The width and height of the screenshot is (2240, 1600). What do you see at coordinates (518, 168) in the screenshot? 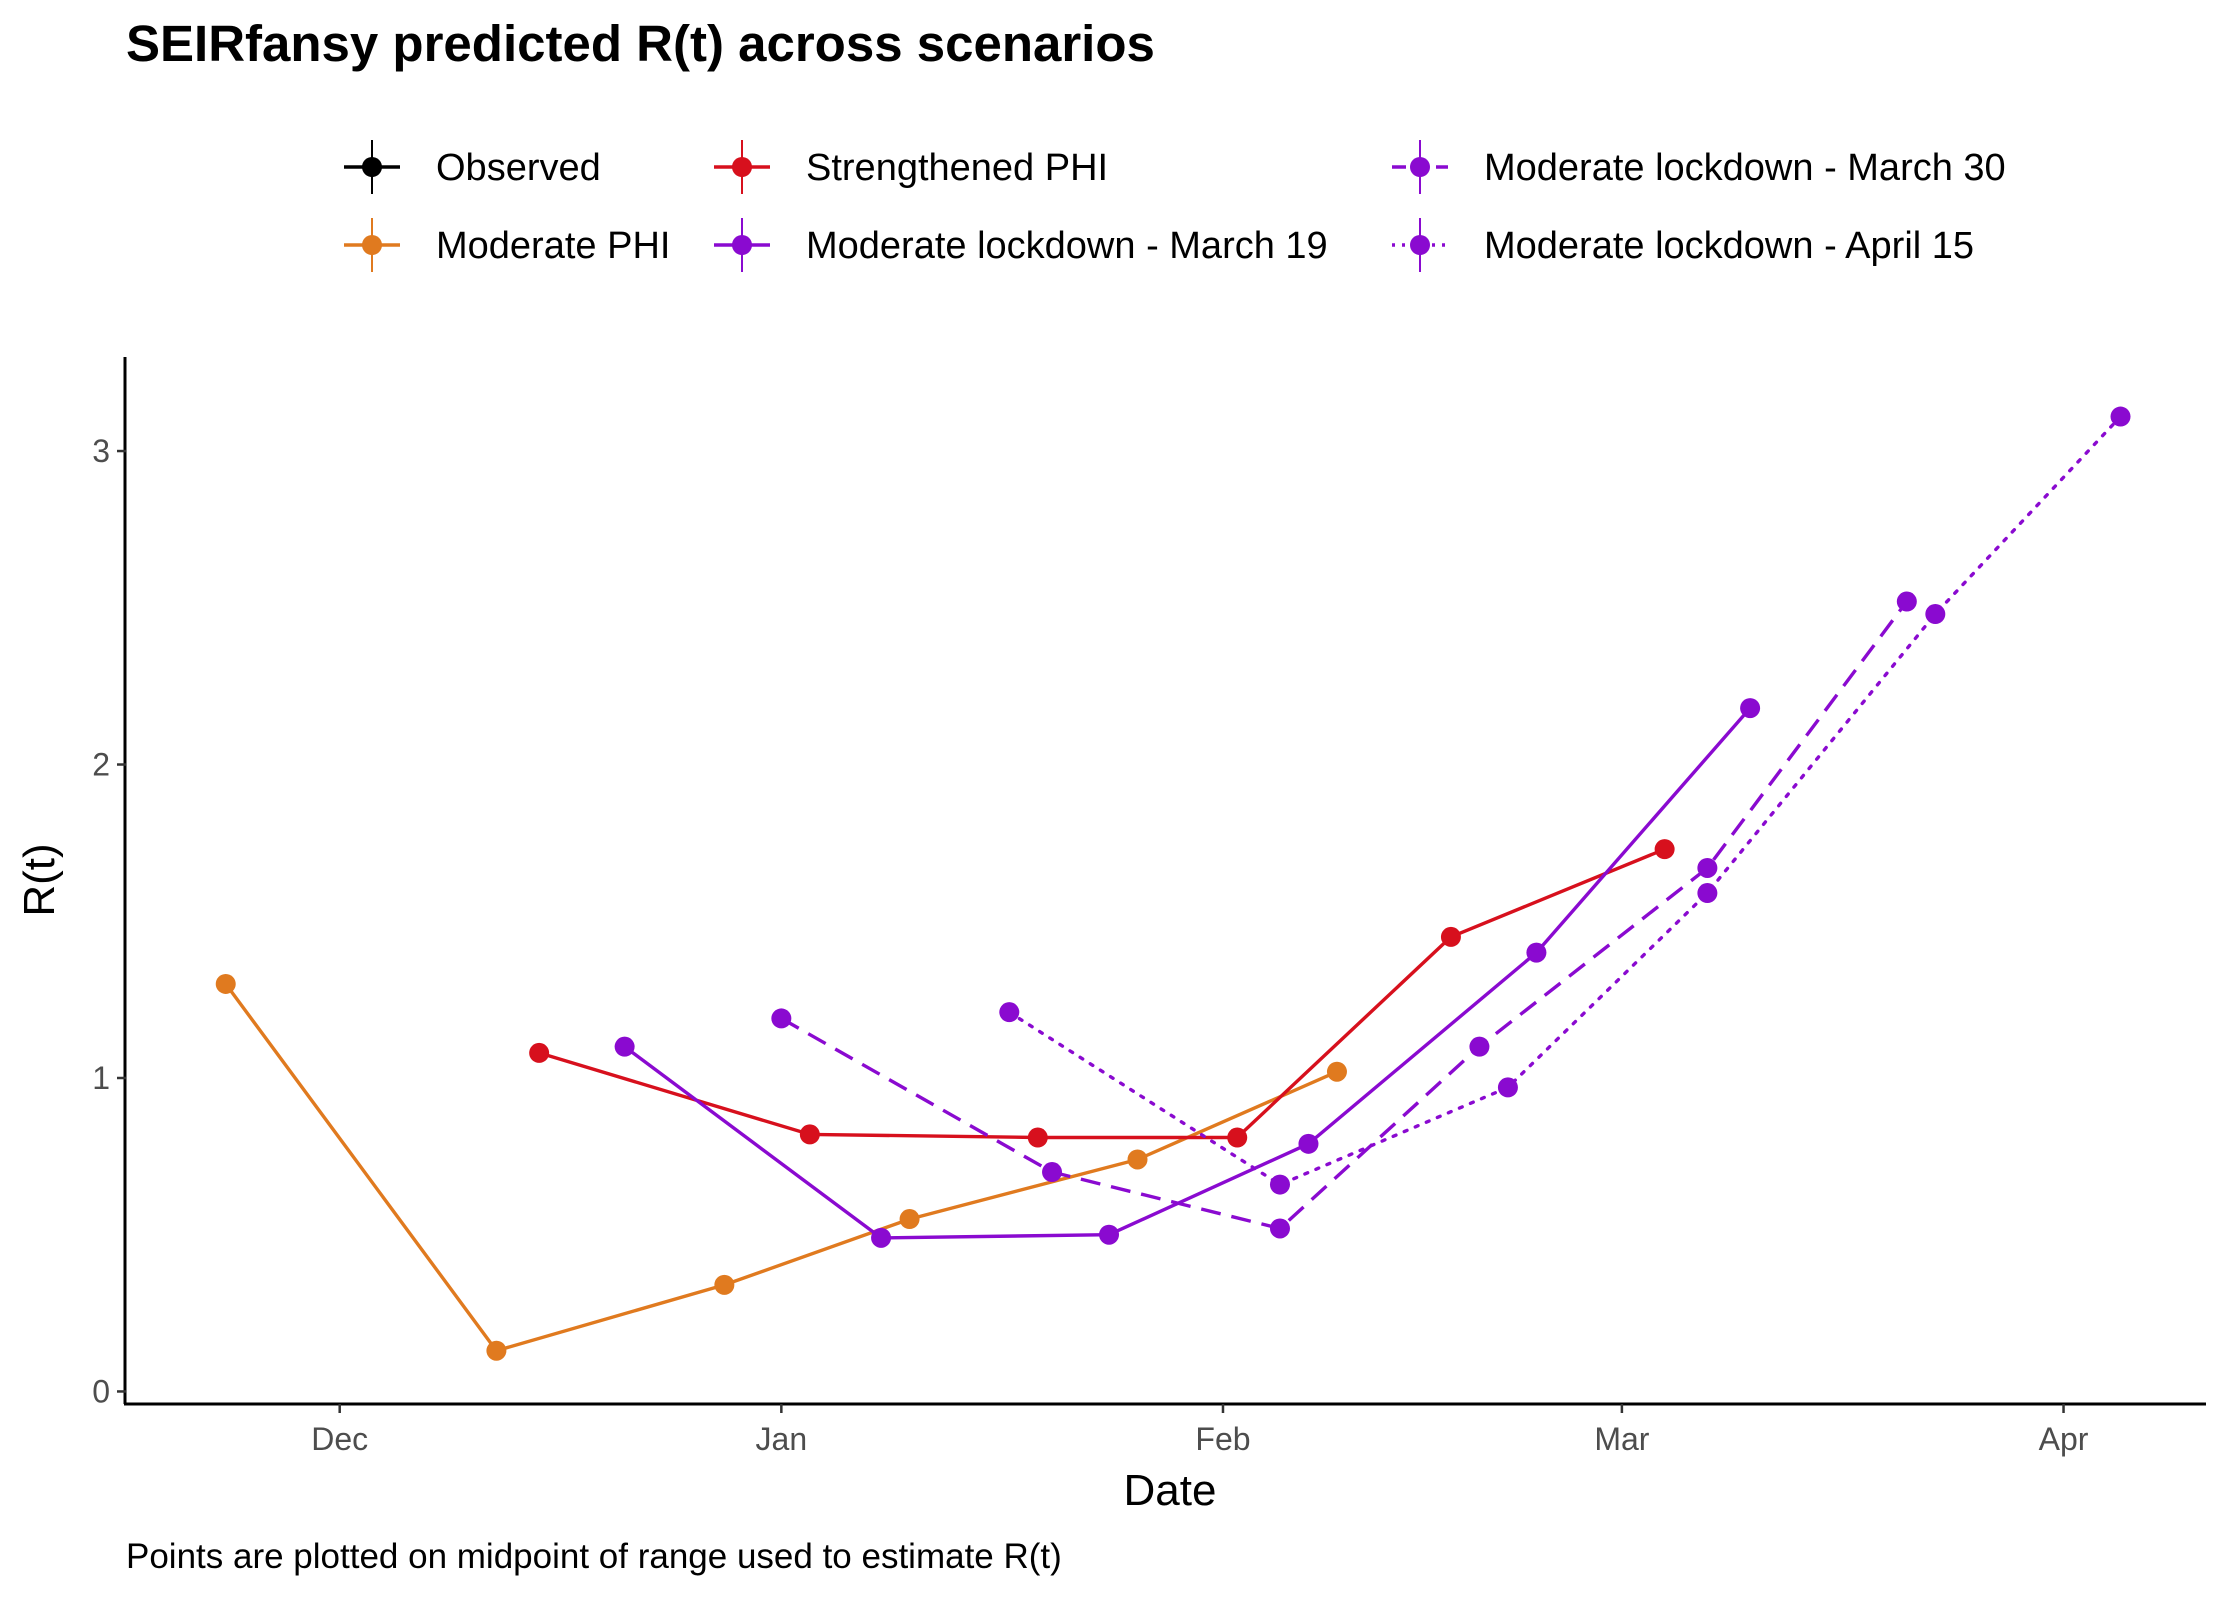
I see `legend-label: Observed` at bounding box center [518, 168].